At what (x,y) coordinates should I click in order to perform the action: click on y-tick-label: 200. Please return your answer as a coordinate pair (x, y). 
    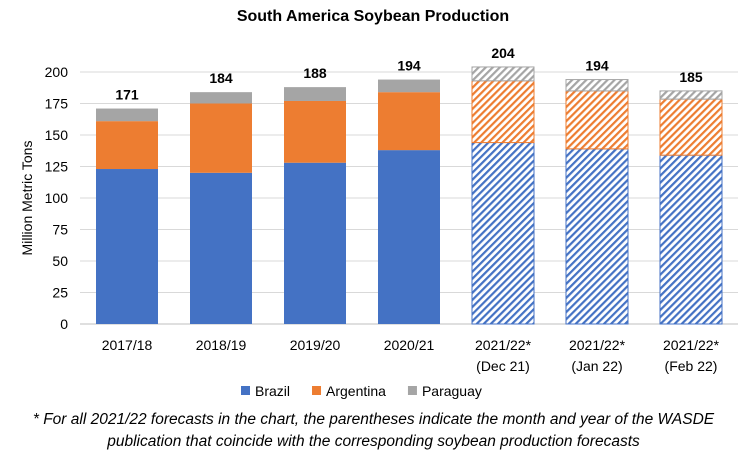
    Looking at the image, I should click on (57, 72).